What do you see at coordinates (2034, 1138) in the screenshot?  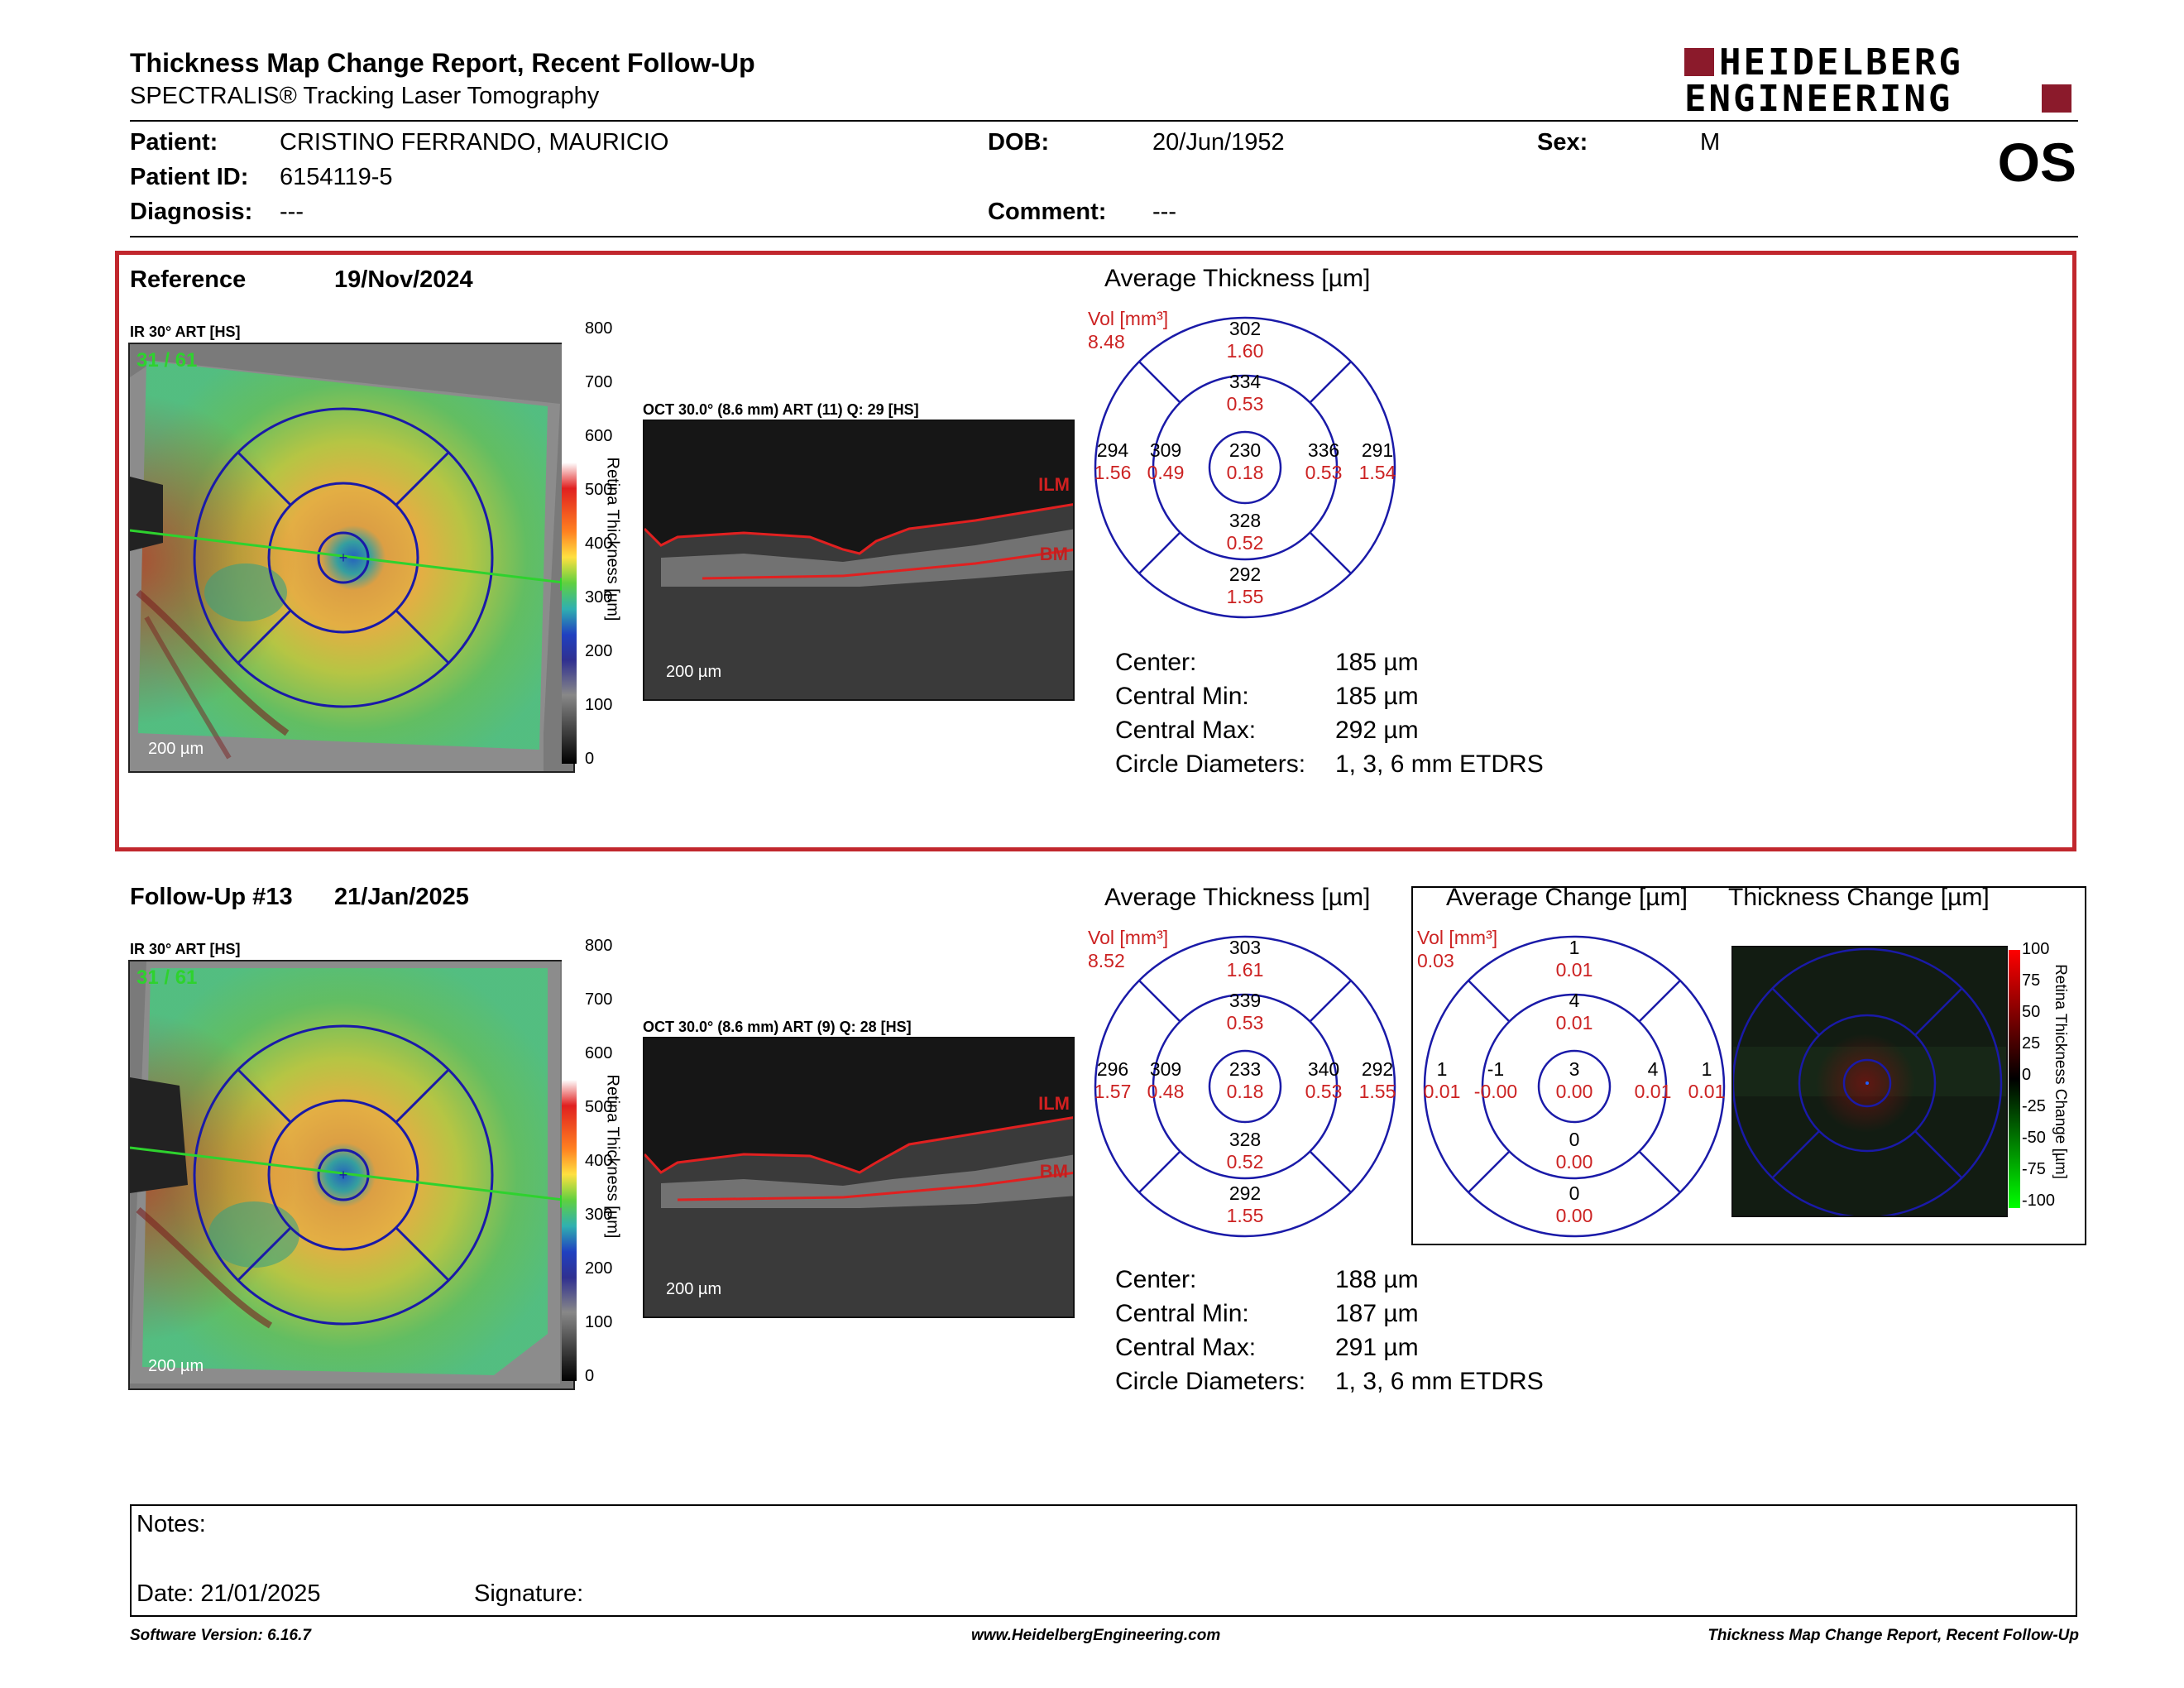 I see `change-tick: -50` at bounding box center [2034, 1138].